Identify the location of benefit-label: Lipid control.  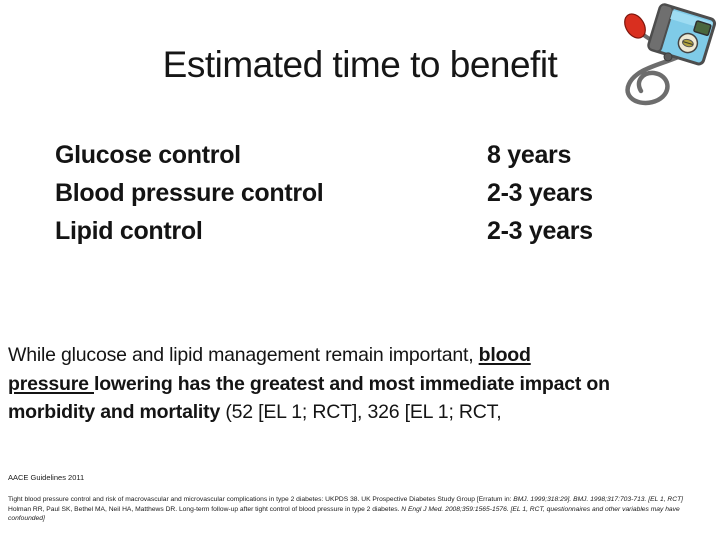
(129, 230).